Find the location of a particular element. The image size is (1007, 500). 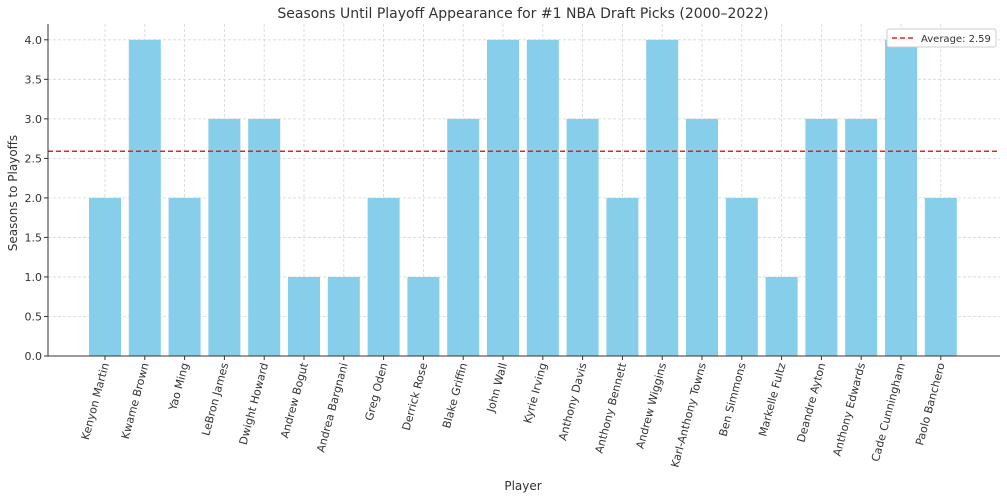

x-tick-label: LeBron James is located at coordinates (215, 399).